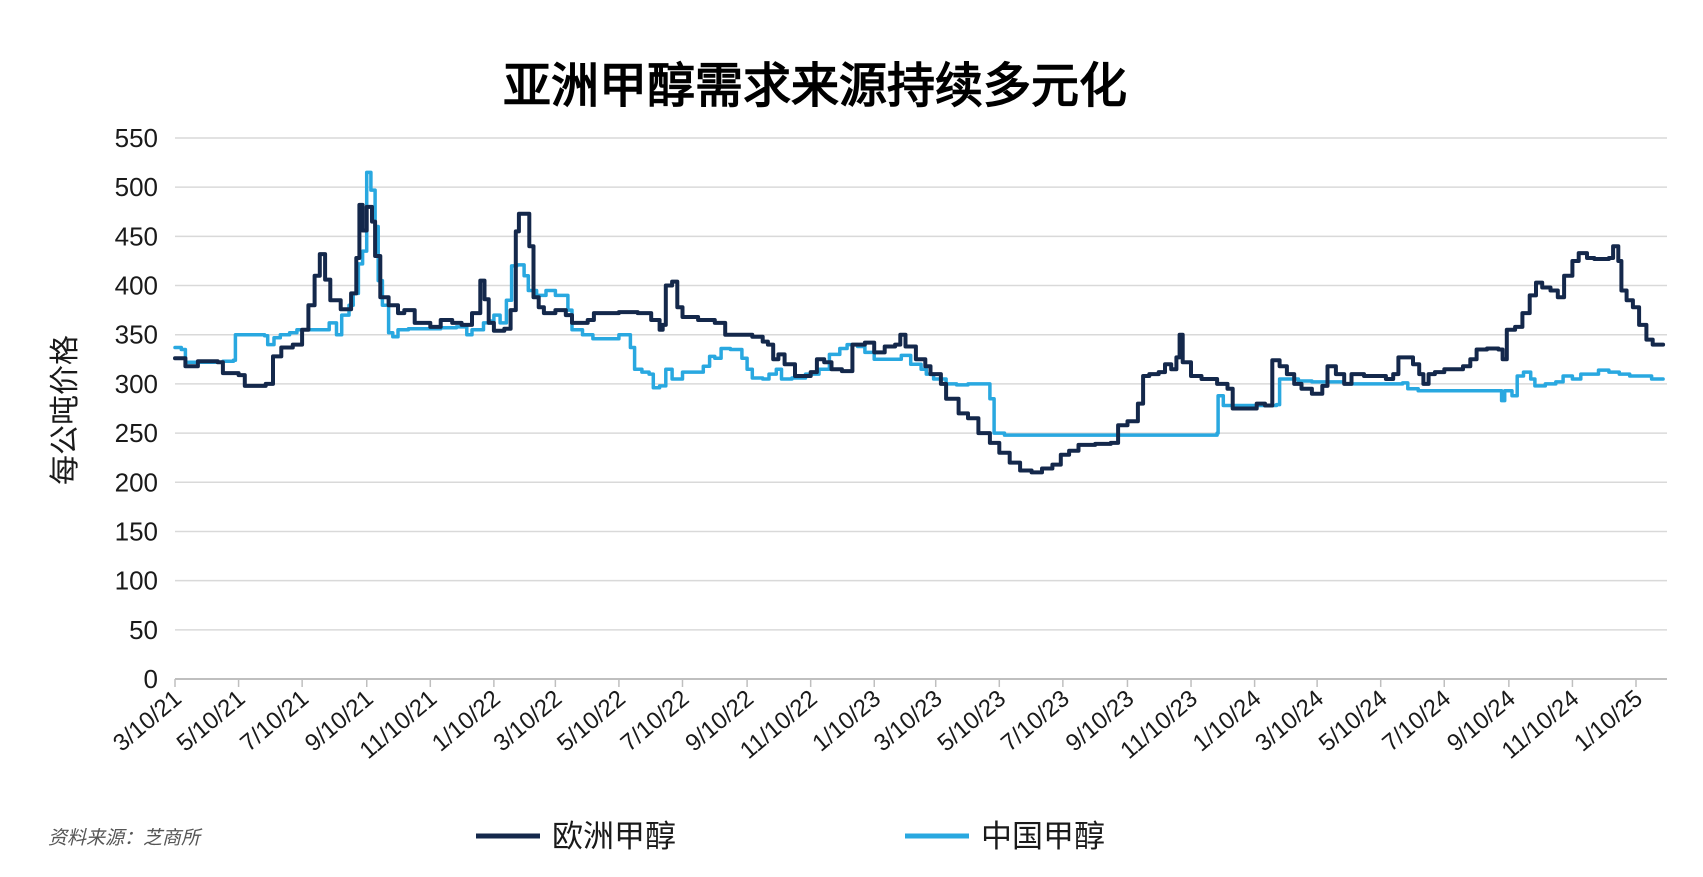 This screenshot has height=877, width=1703. Describe the element at coordinates (1035, 721) in the screenshot. I see `x-tick-label: 7/10/23` at that location.